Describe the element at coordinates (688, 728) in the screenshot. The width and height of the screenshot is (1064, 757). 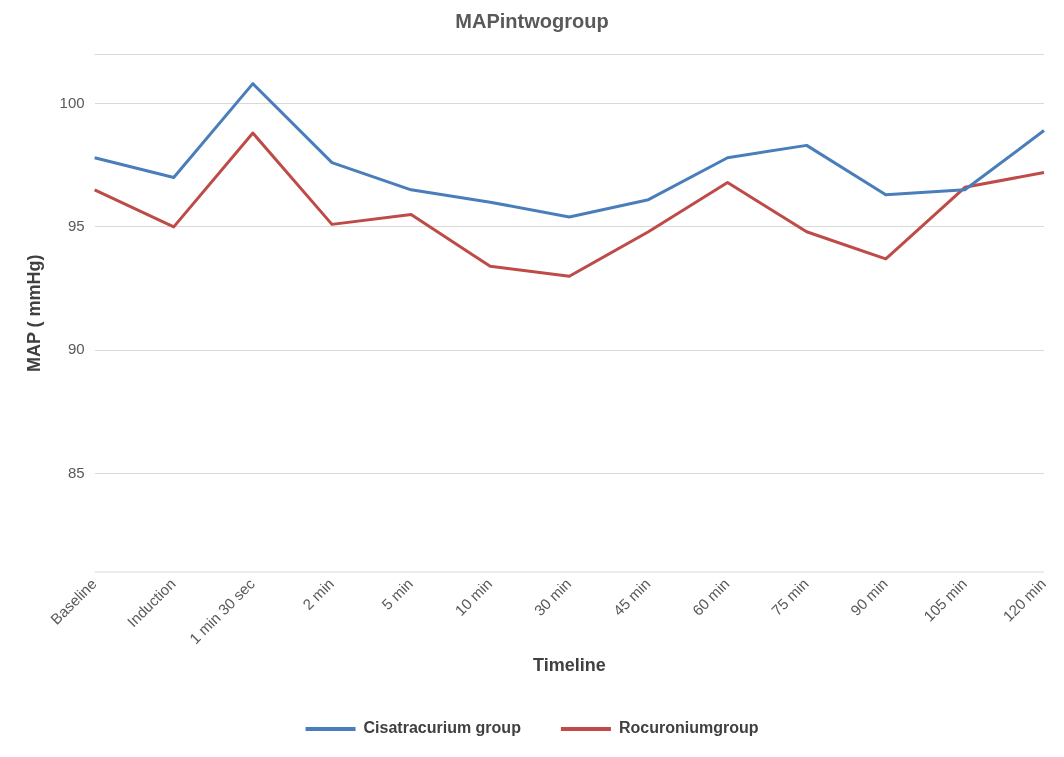
I see `legend-label: Rocuroniumgroup` at that location.